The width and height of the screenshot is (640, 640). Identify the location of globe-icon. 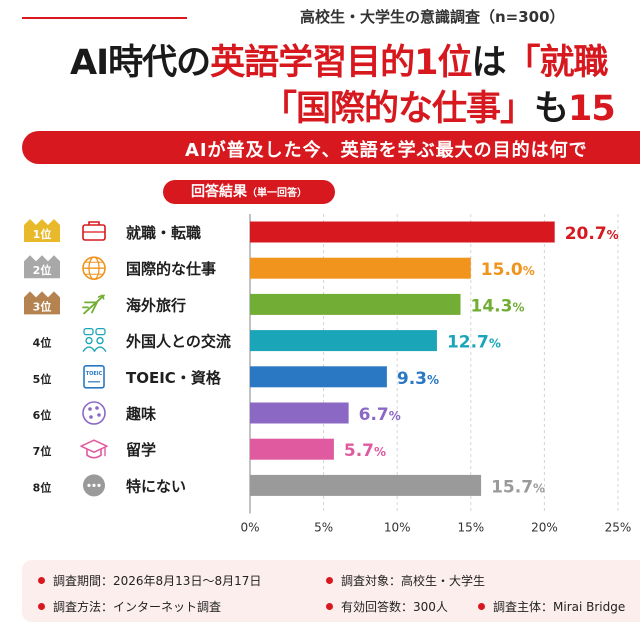
(94, 268).